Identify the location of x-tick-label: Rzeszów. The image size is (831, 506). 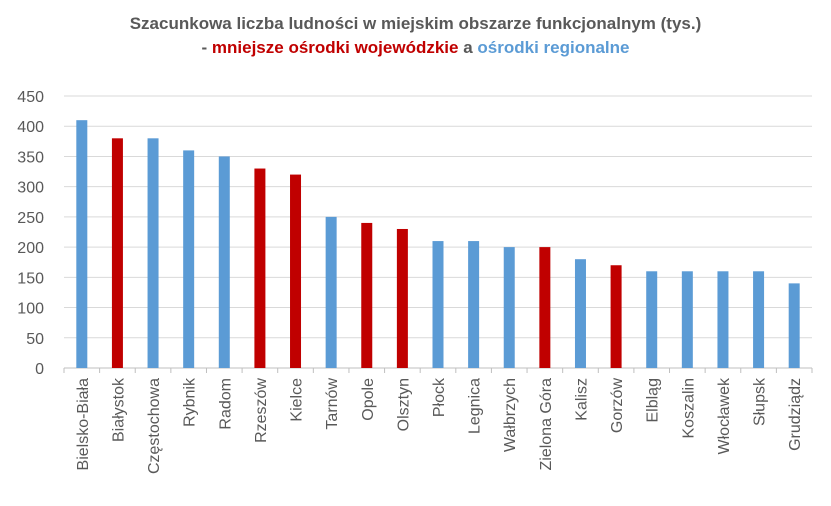
(261, 410).